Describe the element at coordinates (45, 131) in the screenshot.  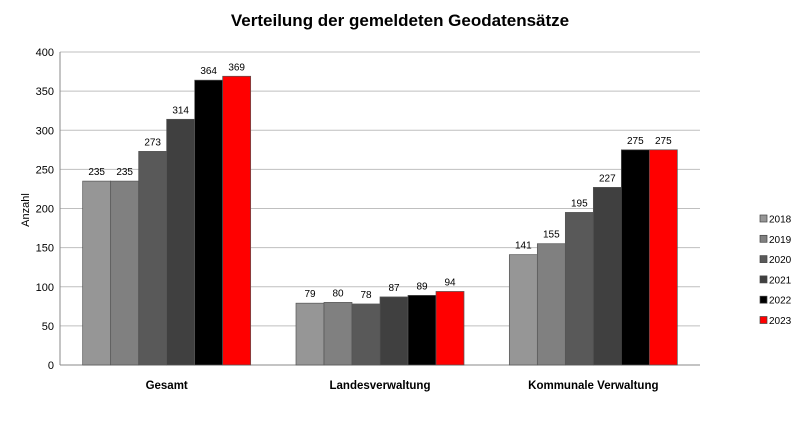
I see `y-tick-label: 300` at that location.